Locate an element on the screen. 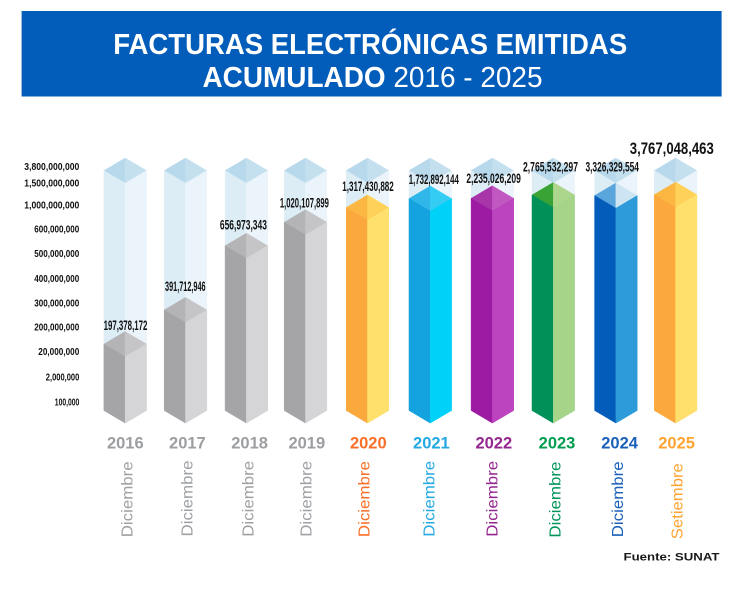 The height and width of the screenshot is (594, 740). svg-text: 1,500,000,000 is located at coordinates (51, 183).